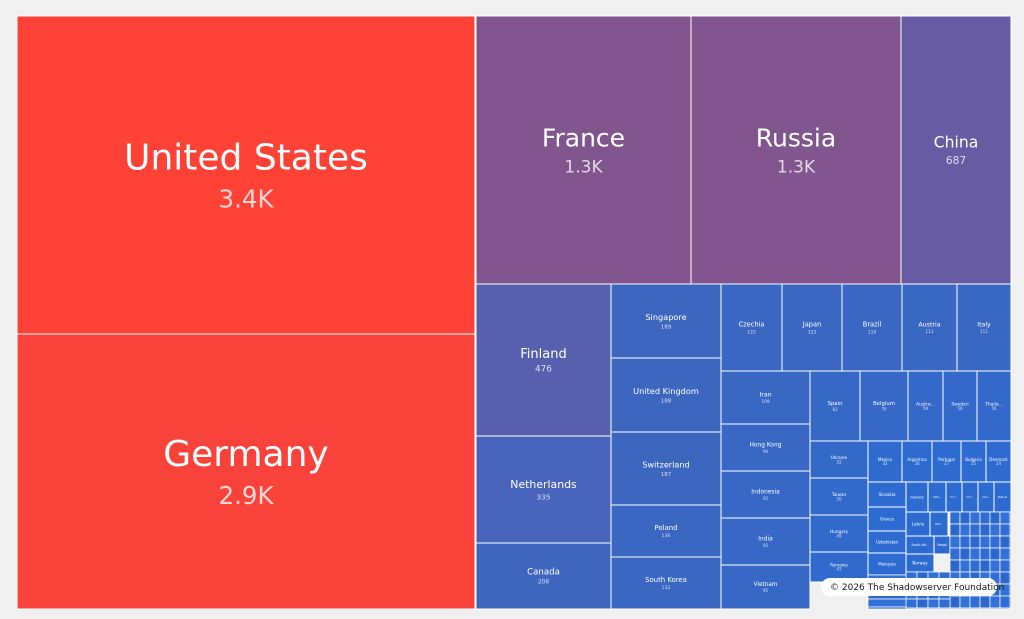 Image resolution: width=1024 pixels, height=619 pixels. What do you see at coordinates (543, 576) in the screenshot?
I see `cell-canada: Canada 208` at bounding box center [543, 576].